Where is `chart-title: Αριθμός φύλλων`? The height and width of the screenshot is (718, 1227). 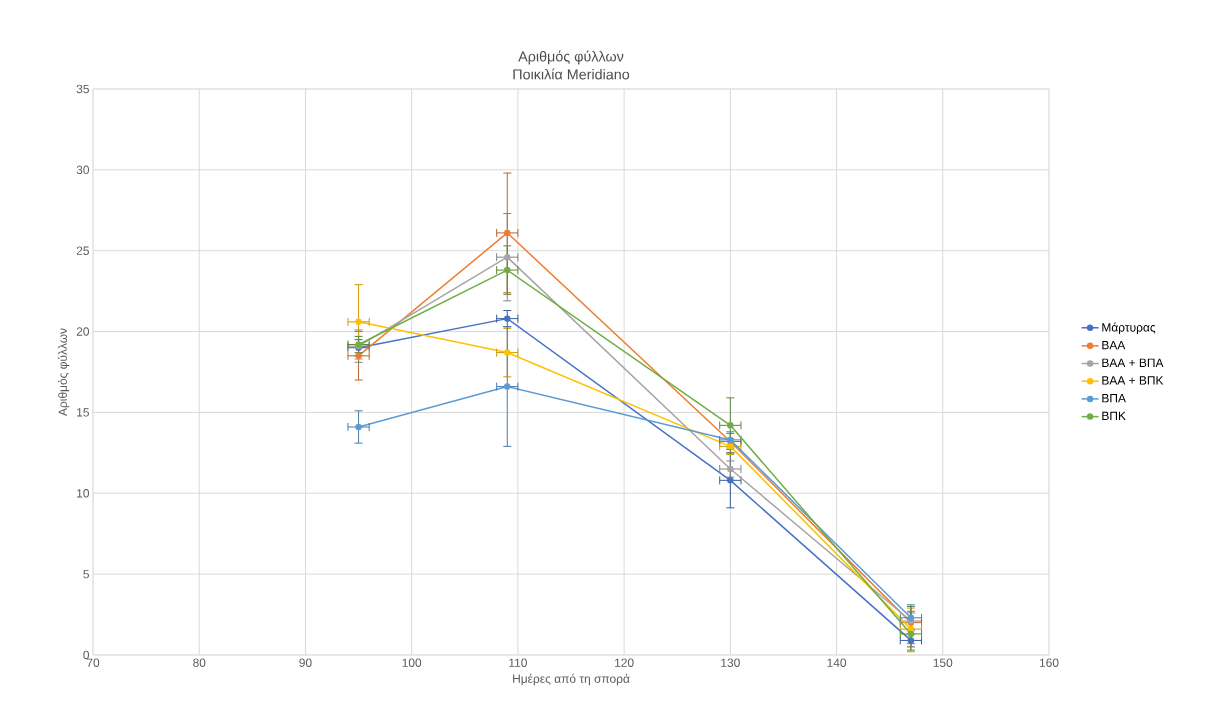
chart-title: Αριθμός φύλλων is located at coordinates (571, 57).